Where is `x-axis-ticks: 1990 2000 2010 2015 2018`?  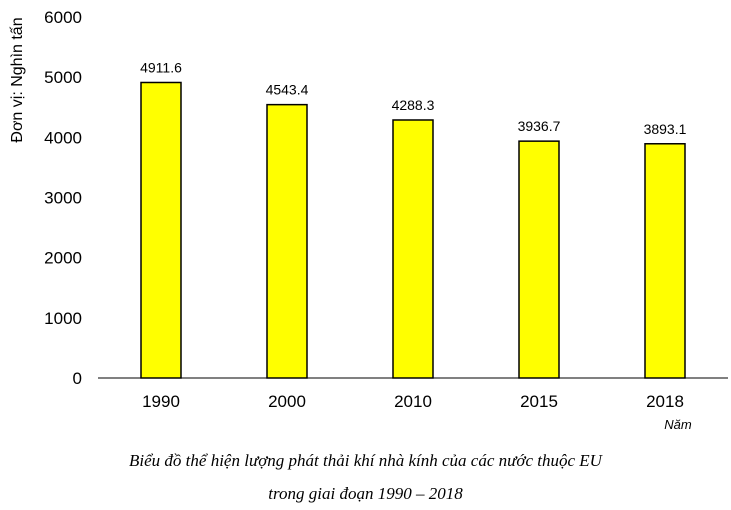
x-axis-ticks: 1990 2000 2010 2015 2018 is located at coordinates (413, 401).